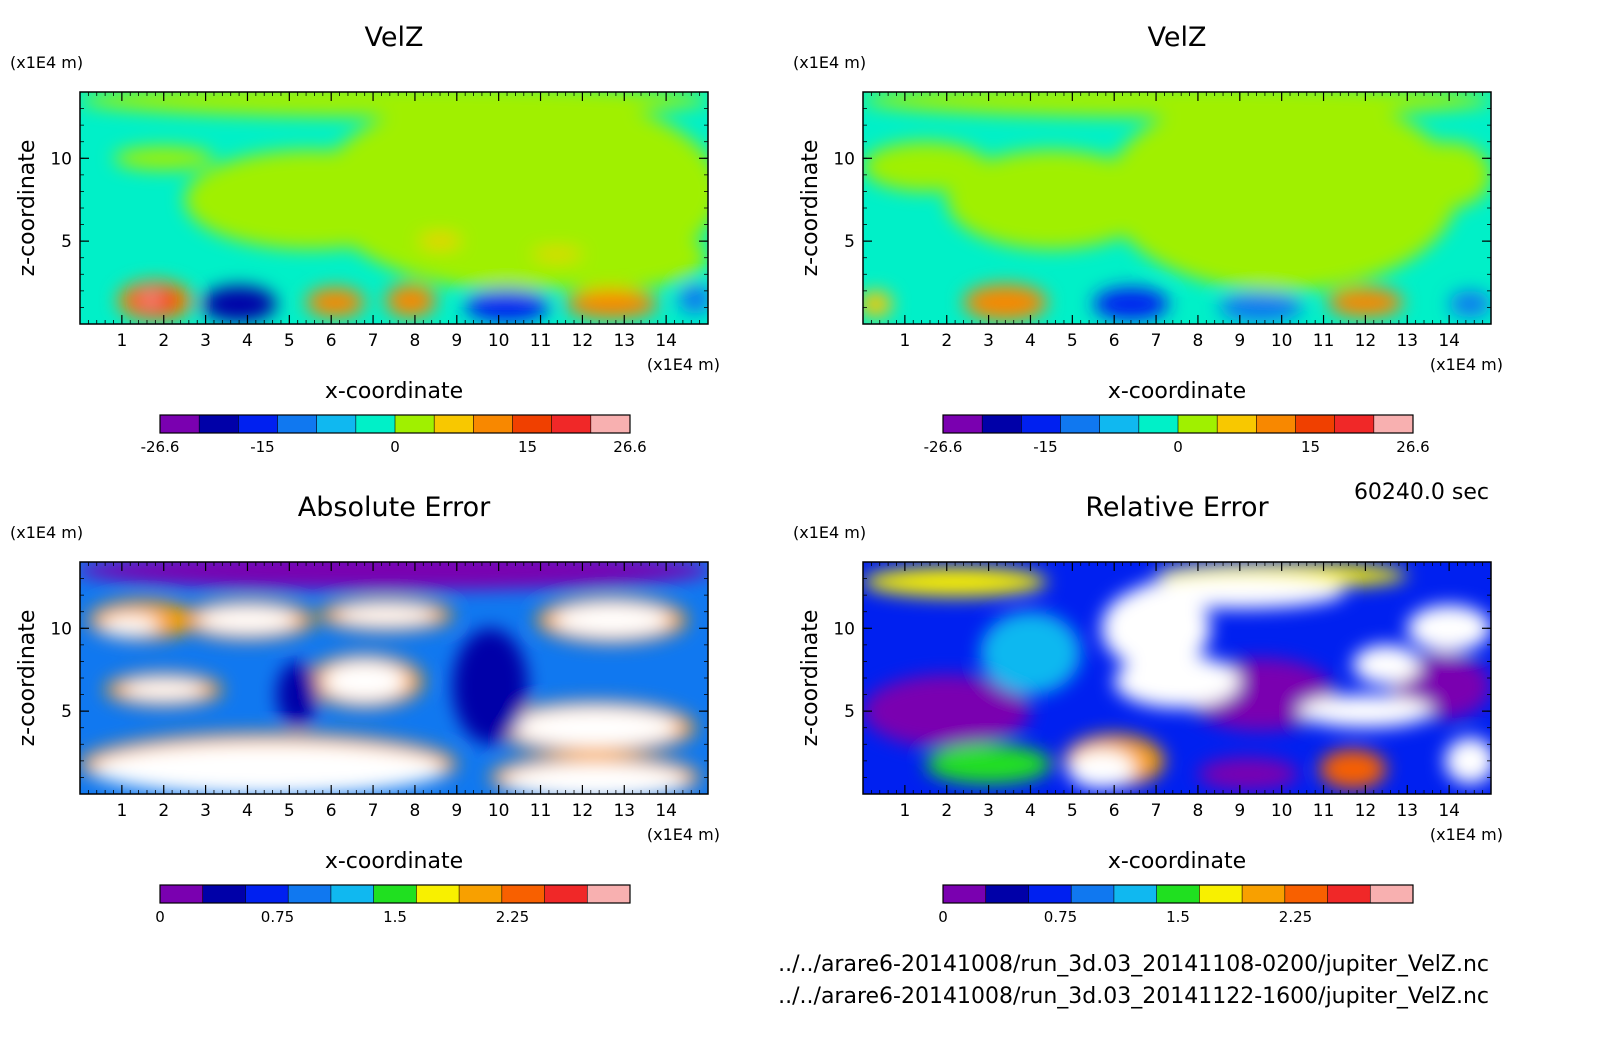  Describe the element at coordinates (1177, 37) in the screenshot. I see `chart-title: VelZ` at that location.